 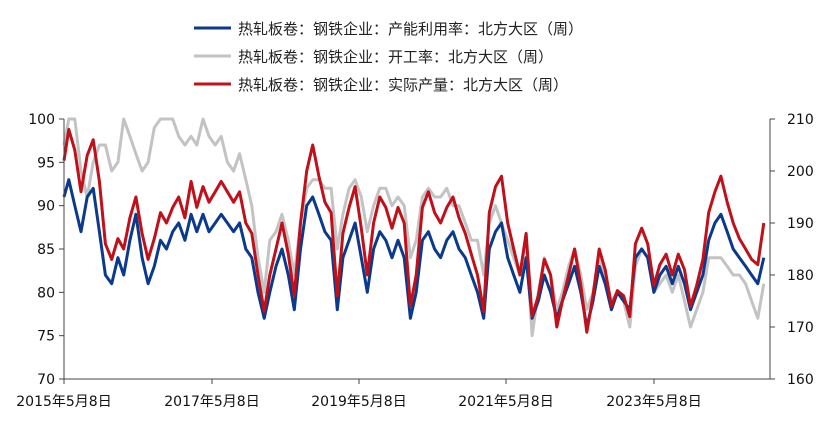 What do you see at coordinates (403, 85) in the screenshot?
I see `legend-label-3: 热轧板卷：钢铁企业：实际产量：北方大区（周）` at bounding box center [403, 85].